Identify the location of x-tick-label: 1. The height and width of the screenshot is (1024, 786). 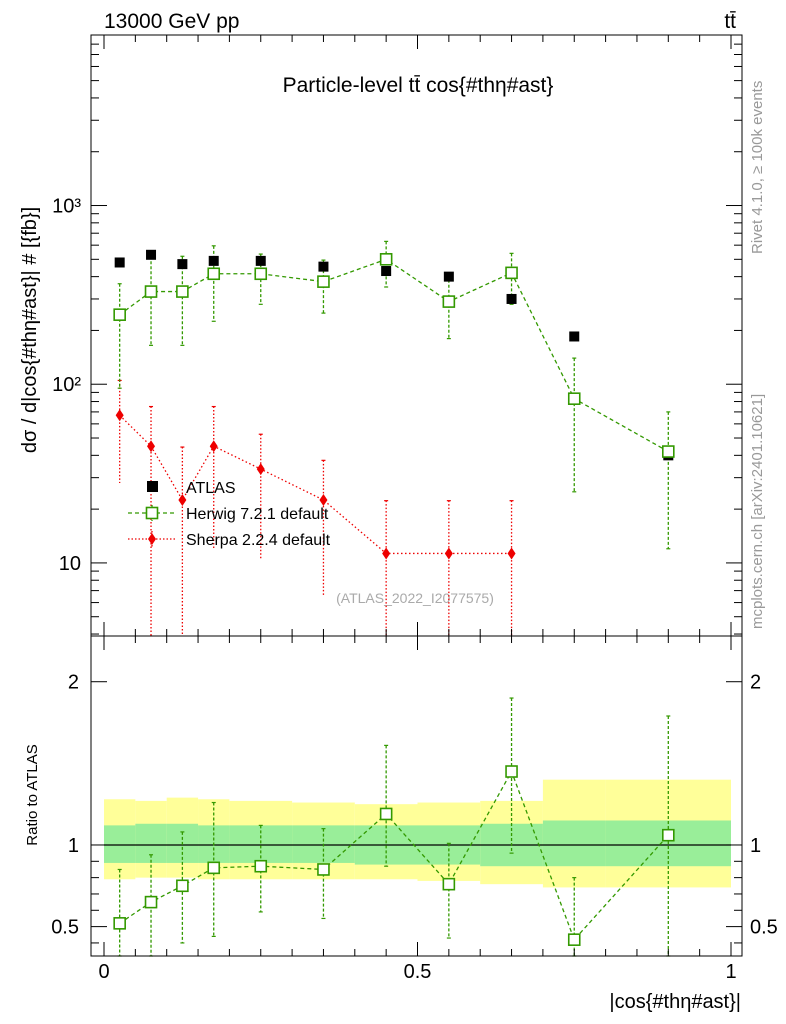
(730, 972).